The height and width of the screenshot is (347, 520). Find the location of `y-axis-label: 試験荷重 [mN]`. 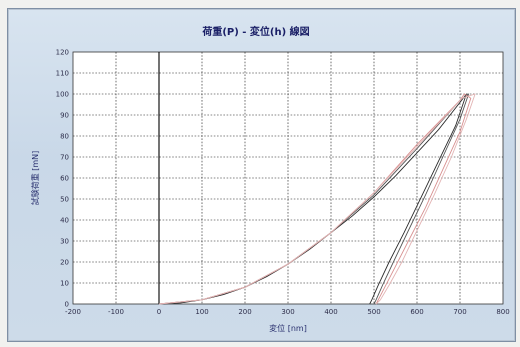

y-axis-label: 試験荷重 [mN] is located at coordinates (35, 178).